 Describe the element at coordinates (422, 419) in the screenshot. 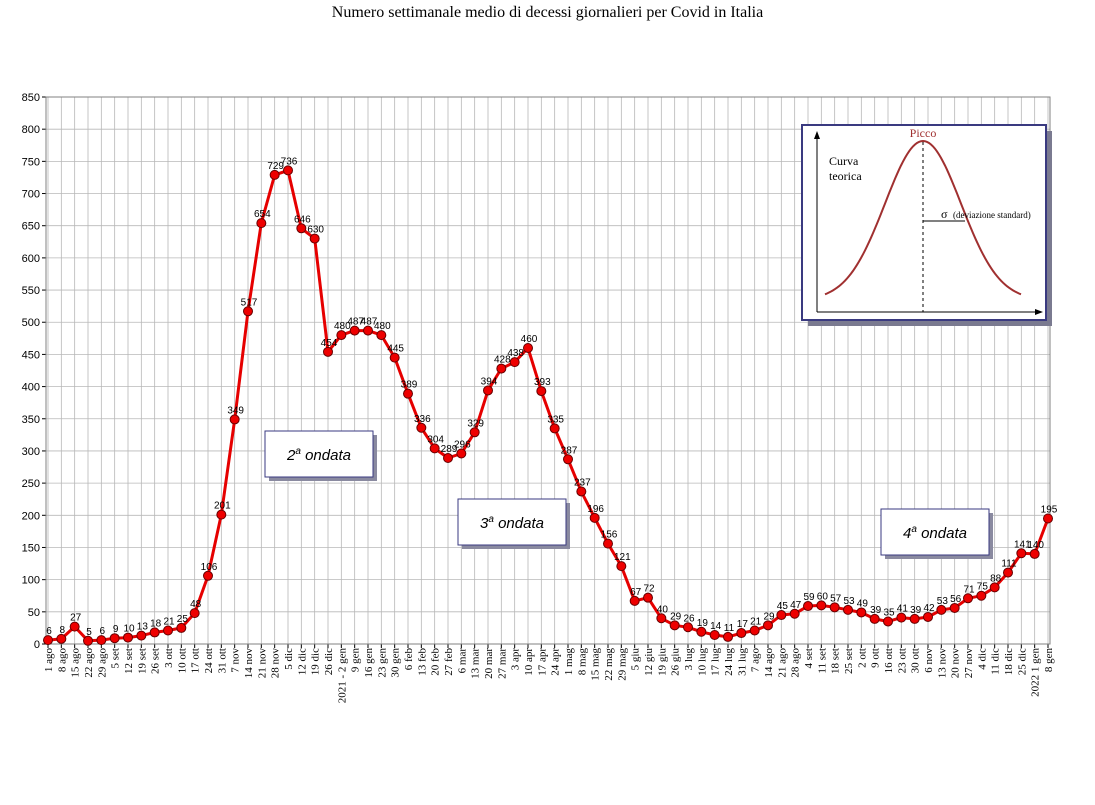

I see `data-label: 336` at that location.